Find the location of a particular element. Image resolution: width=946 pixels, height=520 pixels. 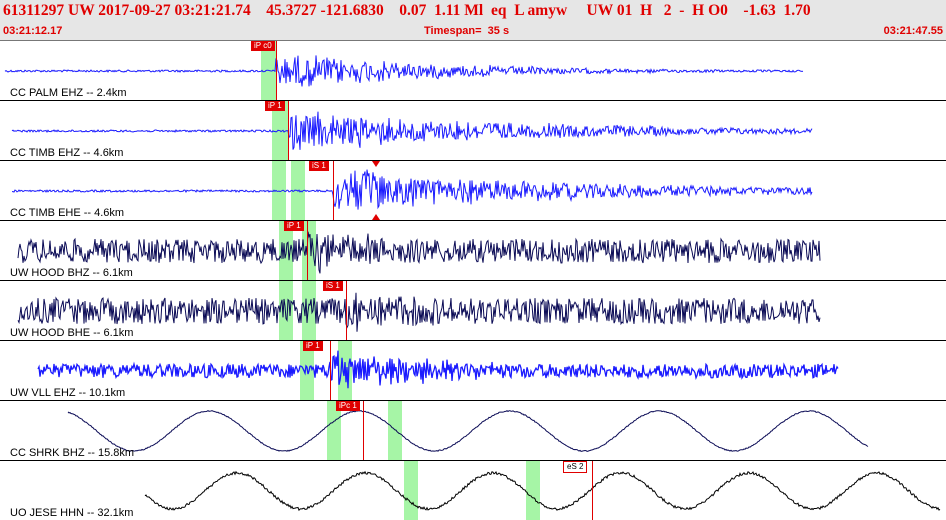

station-label: UW VLL EHZ -- 10.1km is located at coordinates (68, 393).